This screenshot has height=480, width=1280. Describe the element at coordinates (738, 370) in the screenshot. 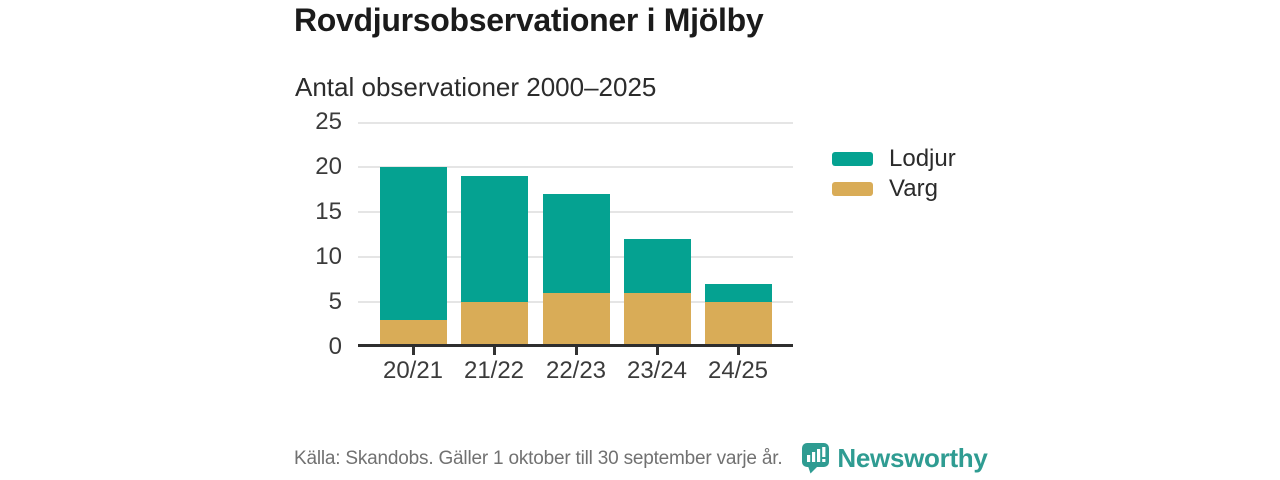

I see `x-axis-tick-label: 24/25` at that location.